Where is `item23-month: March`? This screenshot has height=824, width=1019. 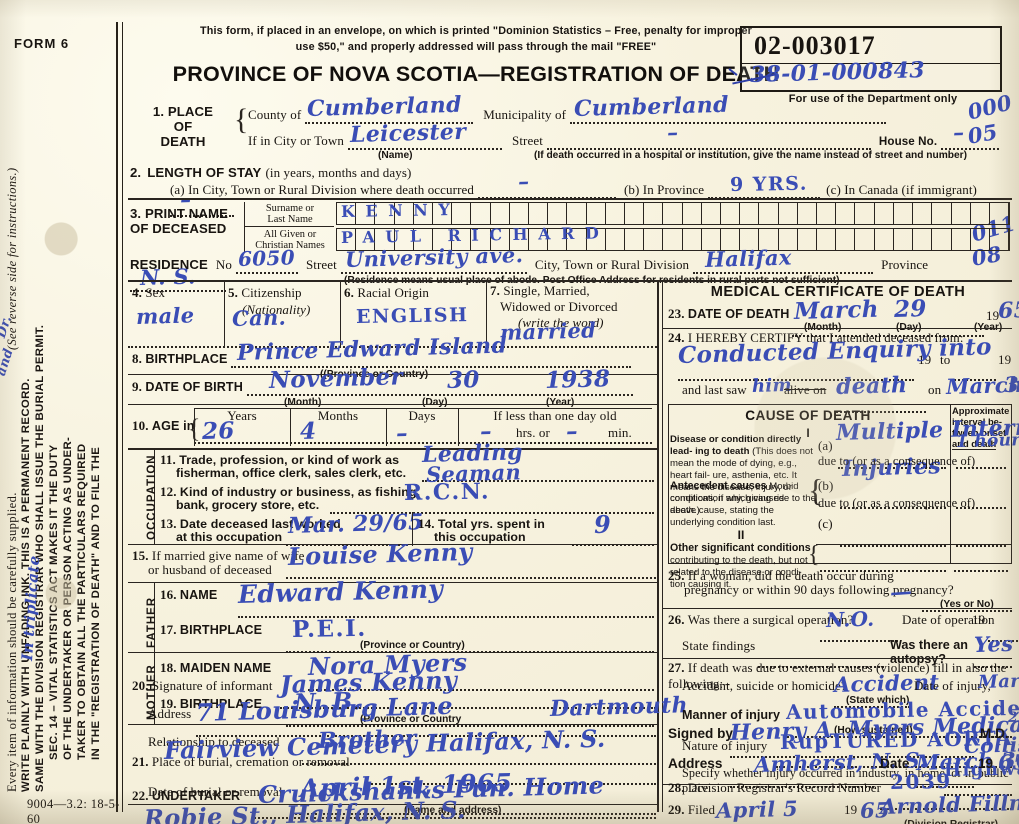 item23-month: March is located at coordinates (836, 310).